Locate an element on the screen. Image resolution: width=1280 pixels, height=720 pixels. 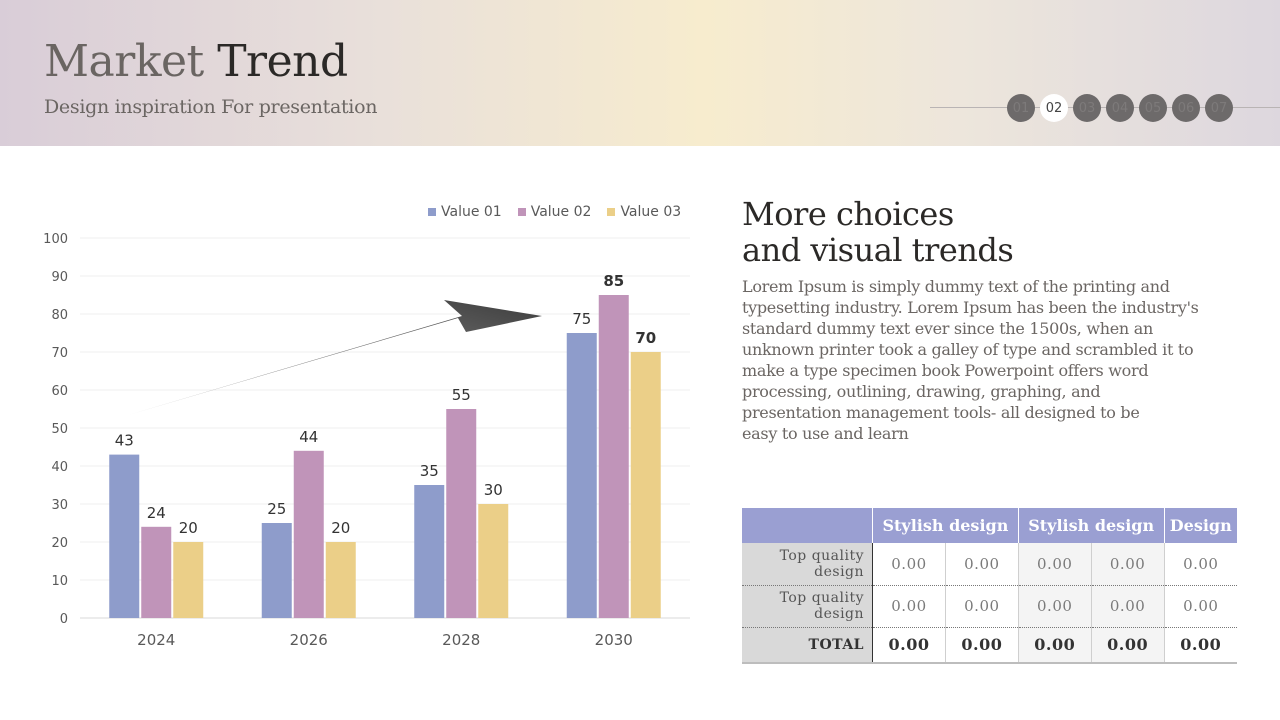
page-nav-line is located at coordinates (1105, 107).